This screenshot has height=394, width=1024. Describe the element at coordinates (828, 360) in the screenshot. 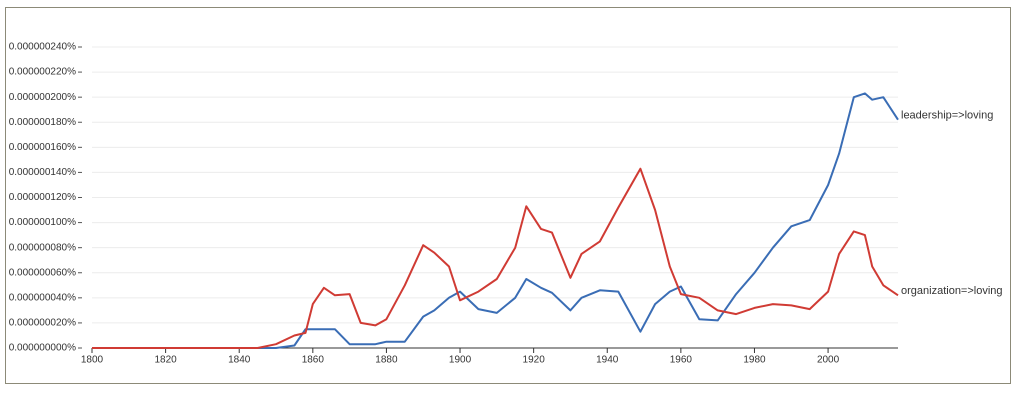

I see `x-tick-label: 2000` at that location.